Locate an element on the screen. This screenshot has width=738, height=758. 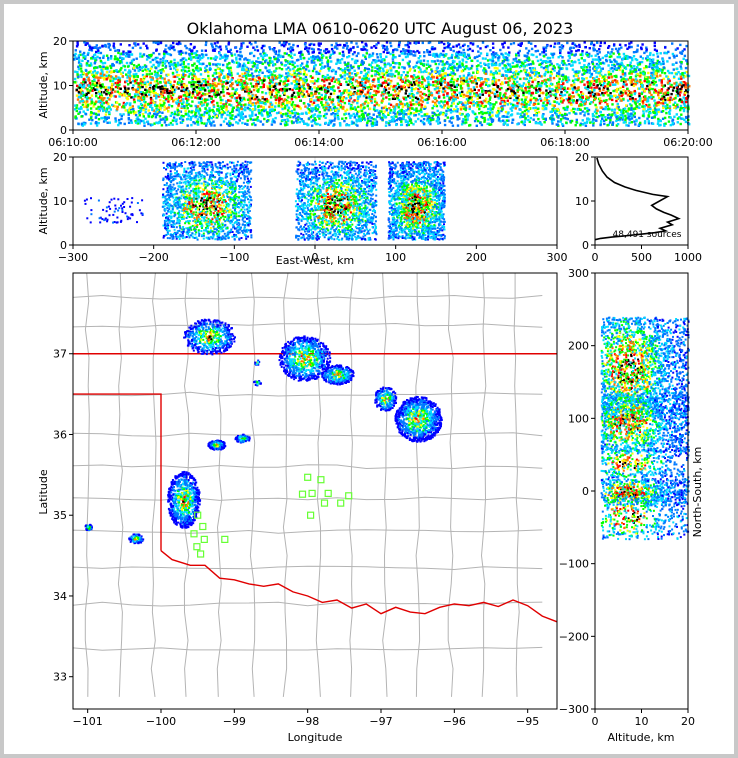
time-height-plot is located at coordinates (382, 84).